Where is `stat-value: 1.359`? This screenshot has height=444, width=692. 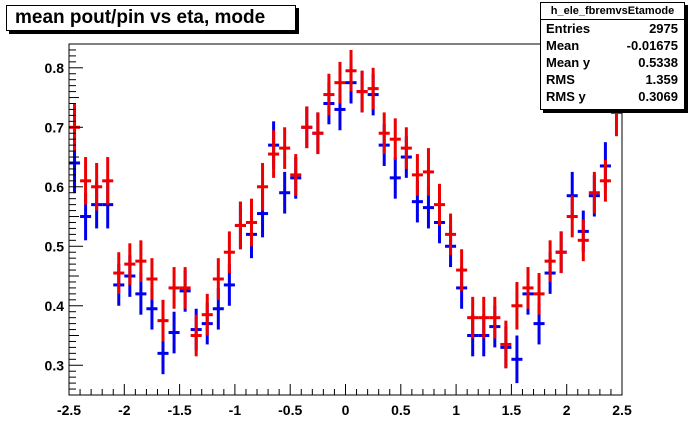
stat-value: 1.359 is located at coordinates (661, 79).